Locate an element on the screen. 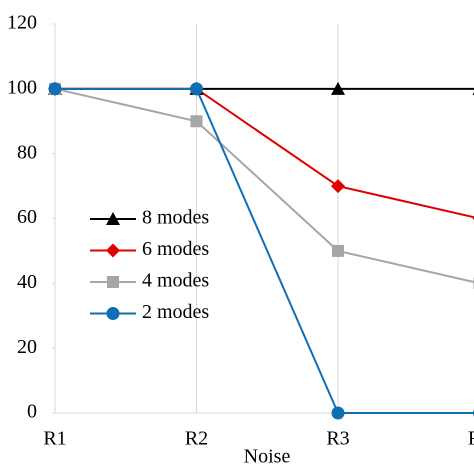 The image size is (474, 474). y-tick-label: 60 is located at coordinates (27, 217).